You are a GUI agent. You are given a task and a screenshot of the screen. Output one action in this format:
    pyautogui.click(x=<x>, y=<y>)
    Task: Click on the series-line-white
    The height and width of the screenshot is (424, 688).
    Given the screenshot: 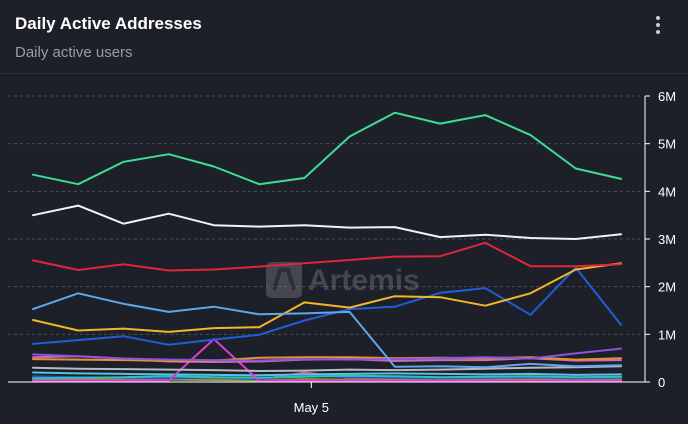 What is the action you would take?
    pyautogui.click(x=327, y=222)
    